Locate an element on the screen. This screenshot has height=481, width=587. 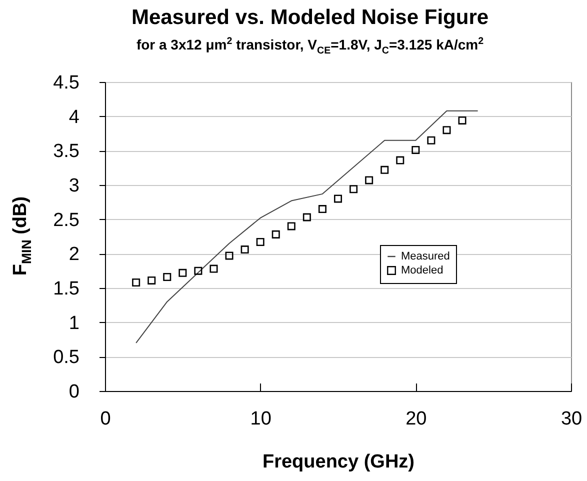
y-tick-label: 3 is located at coordinates (74, 186).